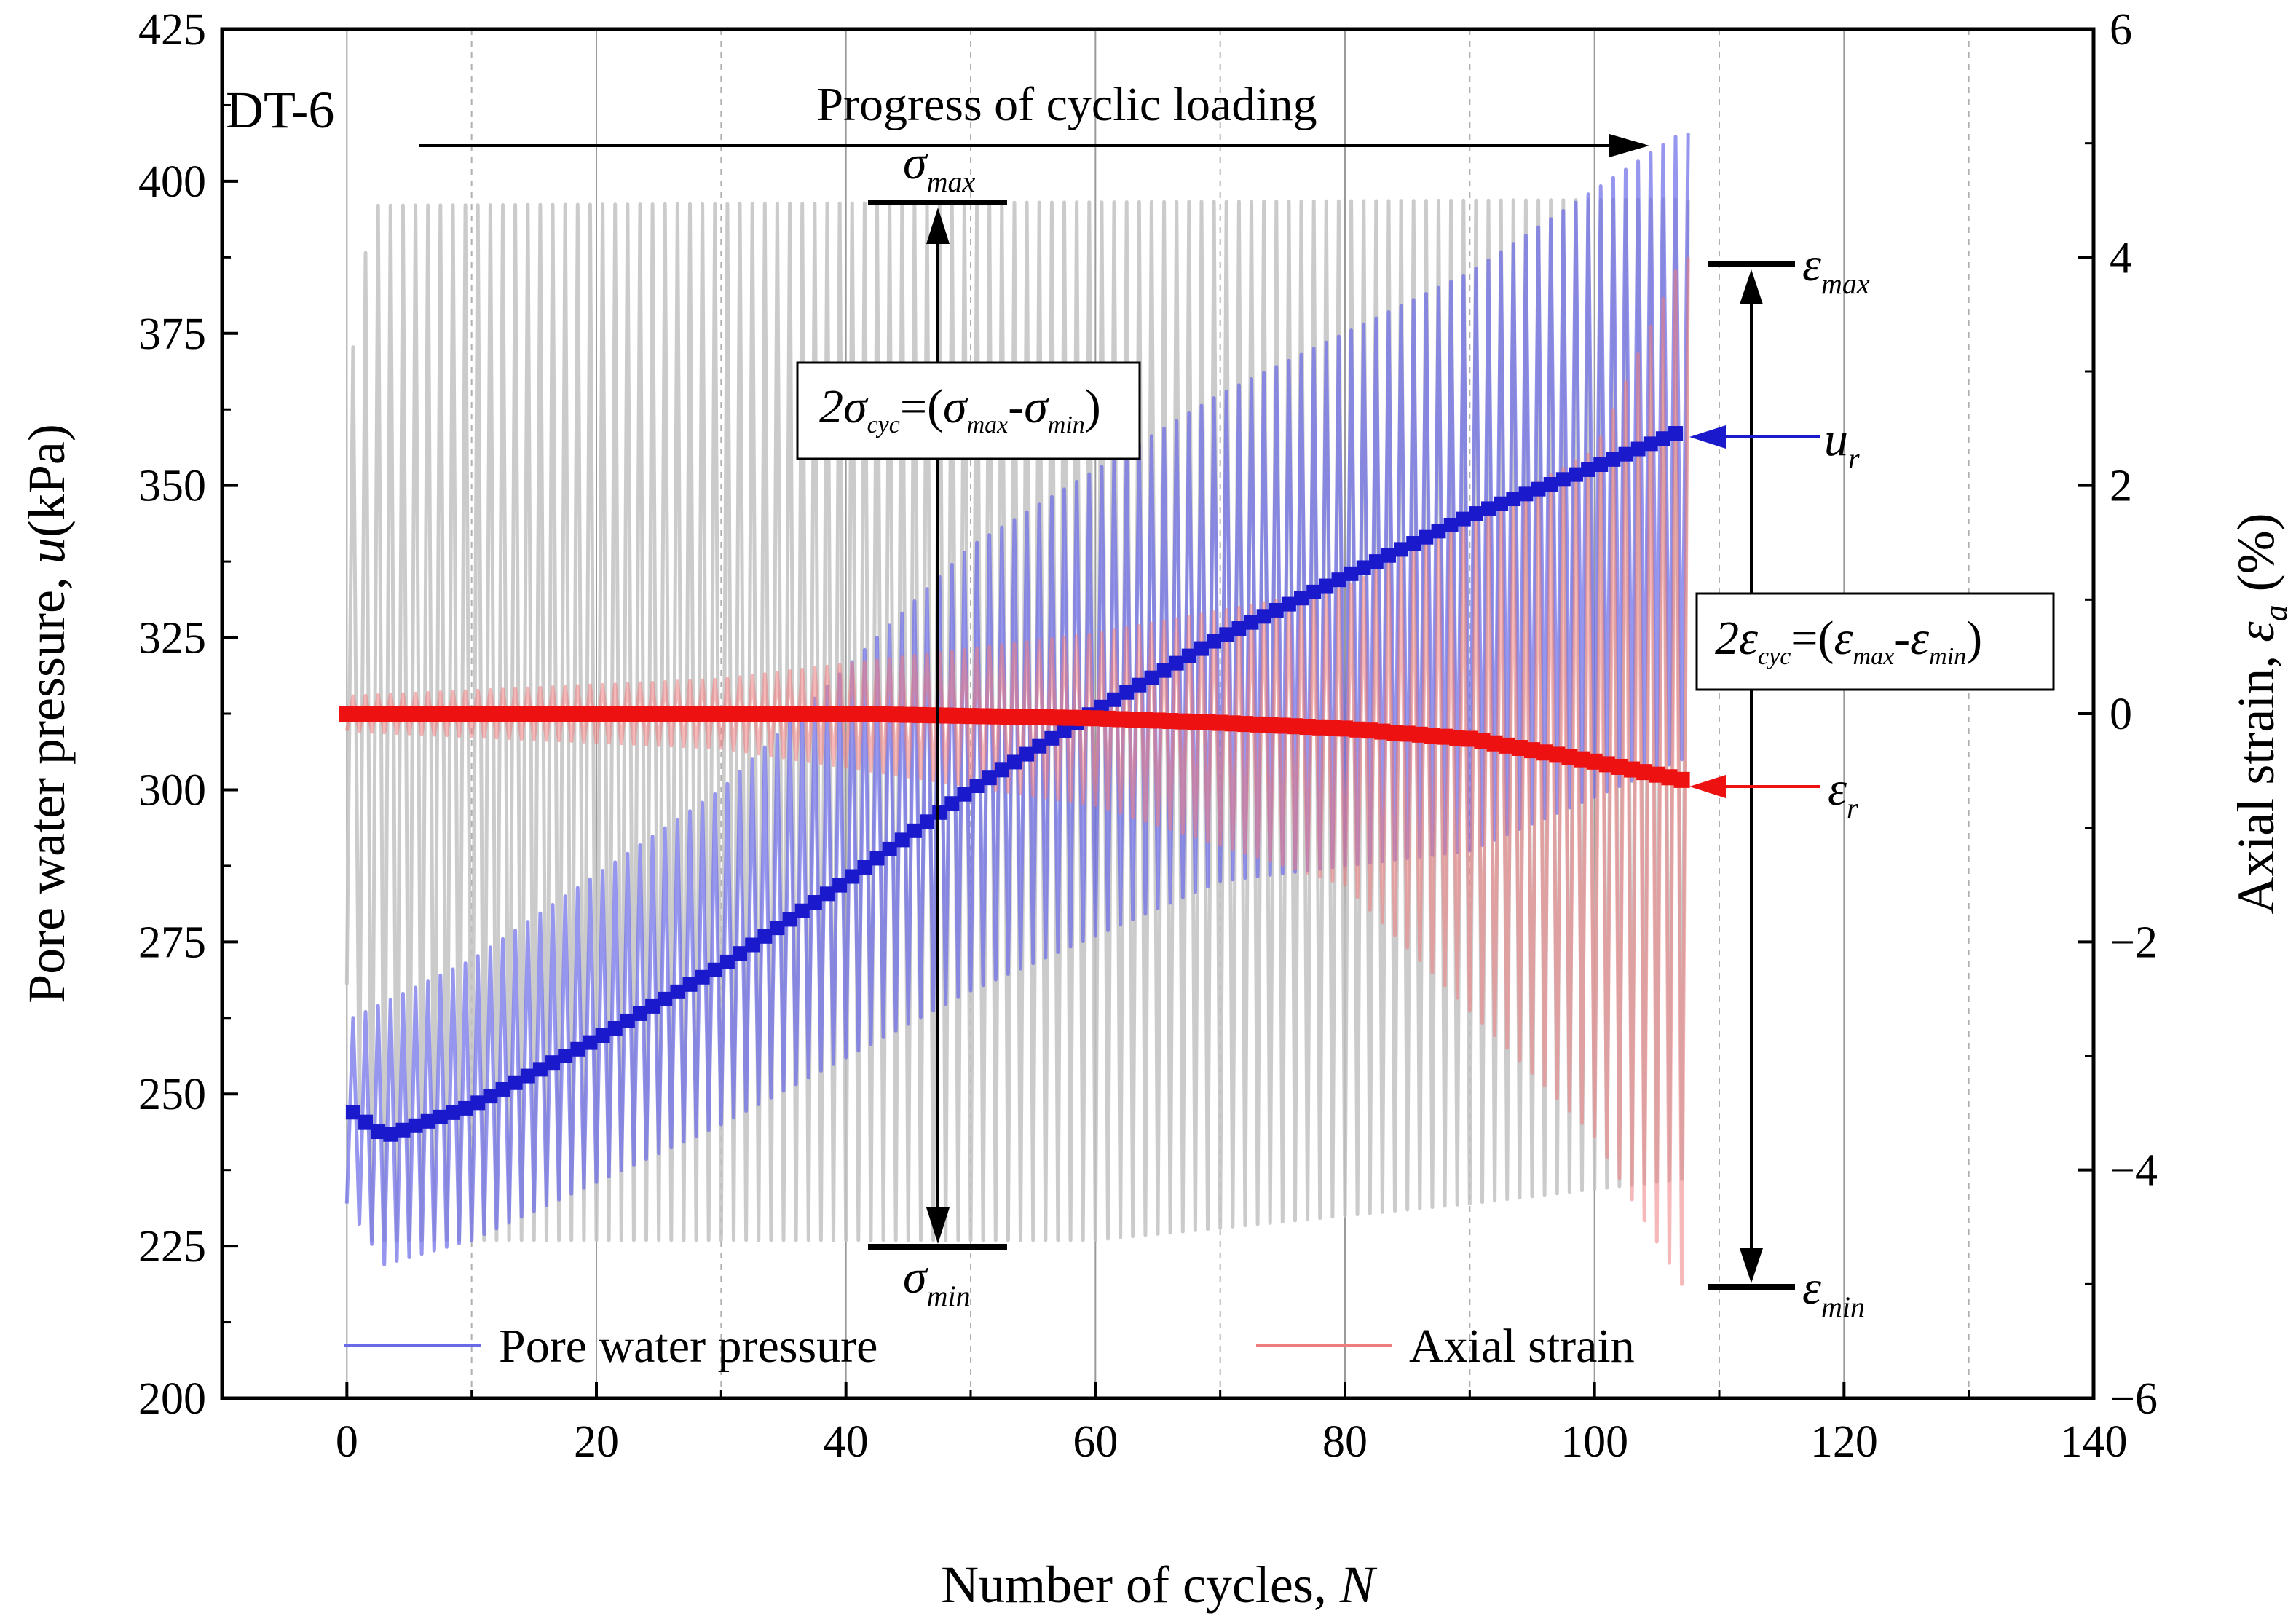 The image size is (2296, 1624). Describe the element at coordinates (46, 714) in the screenshot. I see `y-left-axis-title: Pore water pressure, u(kPa)` at that location.